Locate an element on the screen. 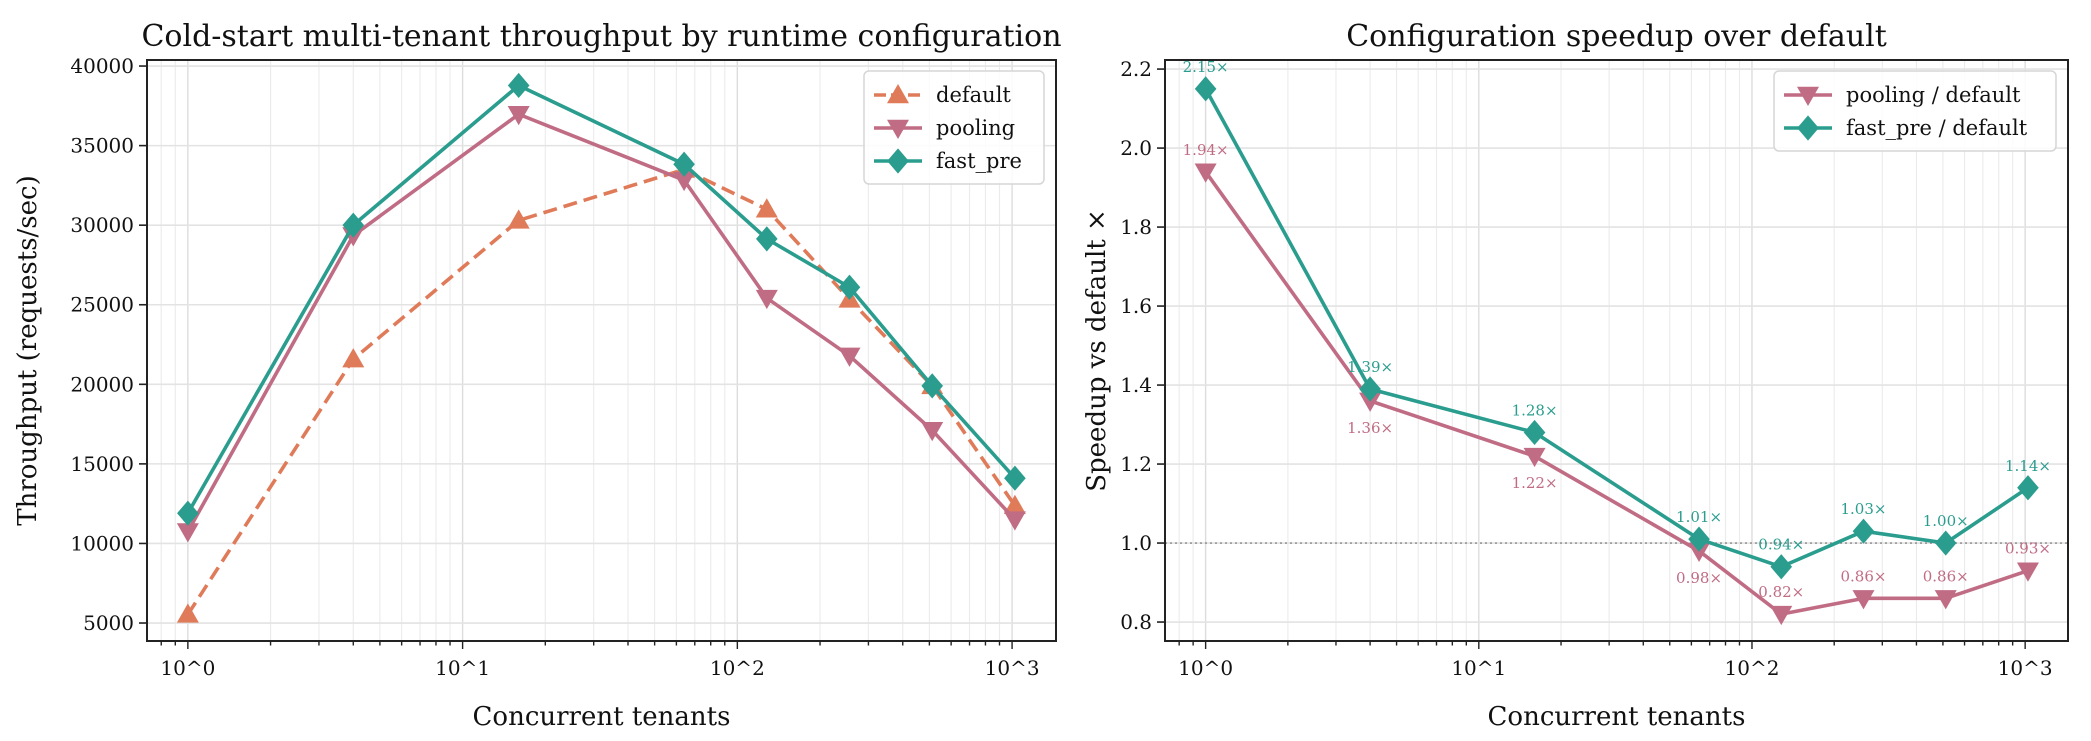 Image resolution: width=2091 pixels, height=741 pixels. chart-title: Configuration speedup over default is located at coordinates (1616, 36).